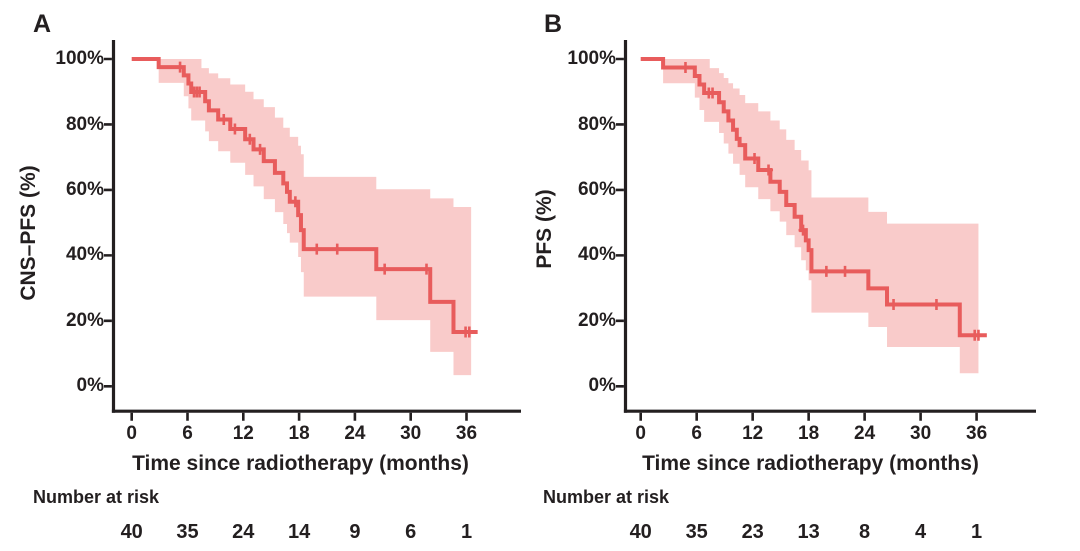  I want to click on panel-b-xtick-18: 18, so click(809, 433).